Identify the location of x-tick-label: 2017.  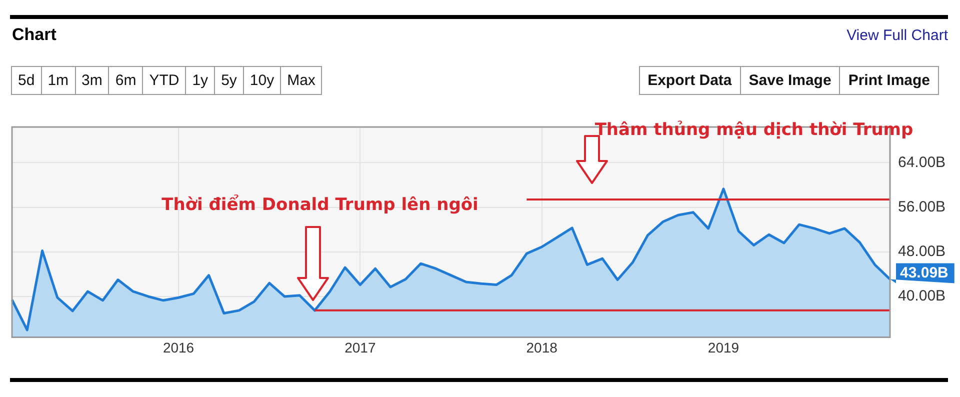
(360, 347).